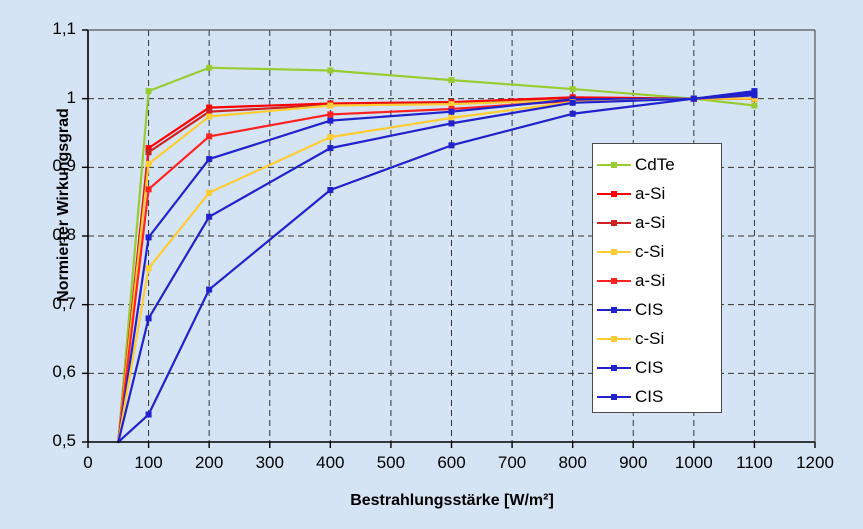  Describe the element at coordinates (64, 372) in the screenshot. I see `y-tick-label: 0,6` at that location.